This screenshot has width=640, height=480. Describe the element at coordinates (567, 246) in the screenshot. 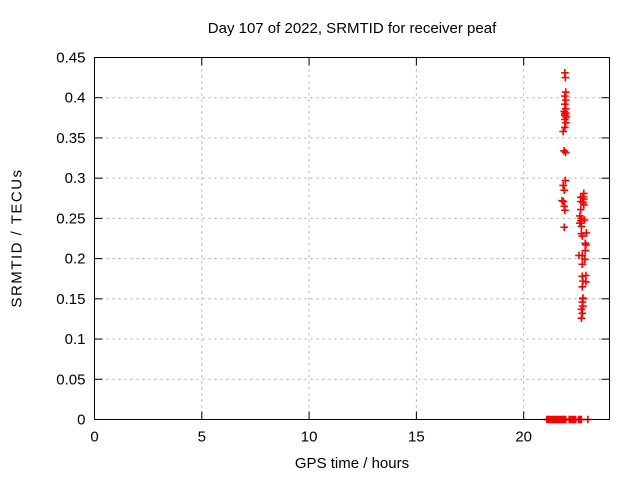

I see `data-points` at that location.